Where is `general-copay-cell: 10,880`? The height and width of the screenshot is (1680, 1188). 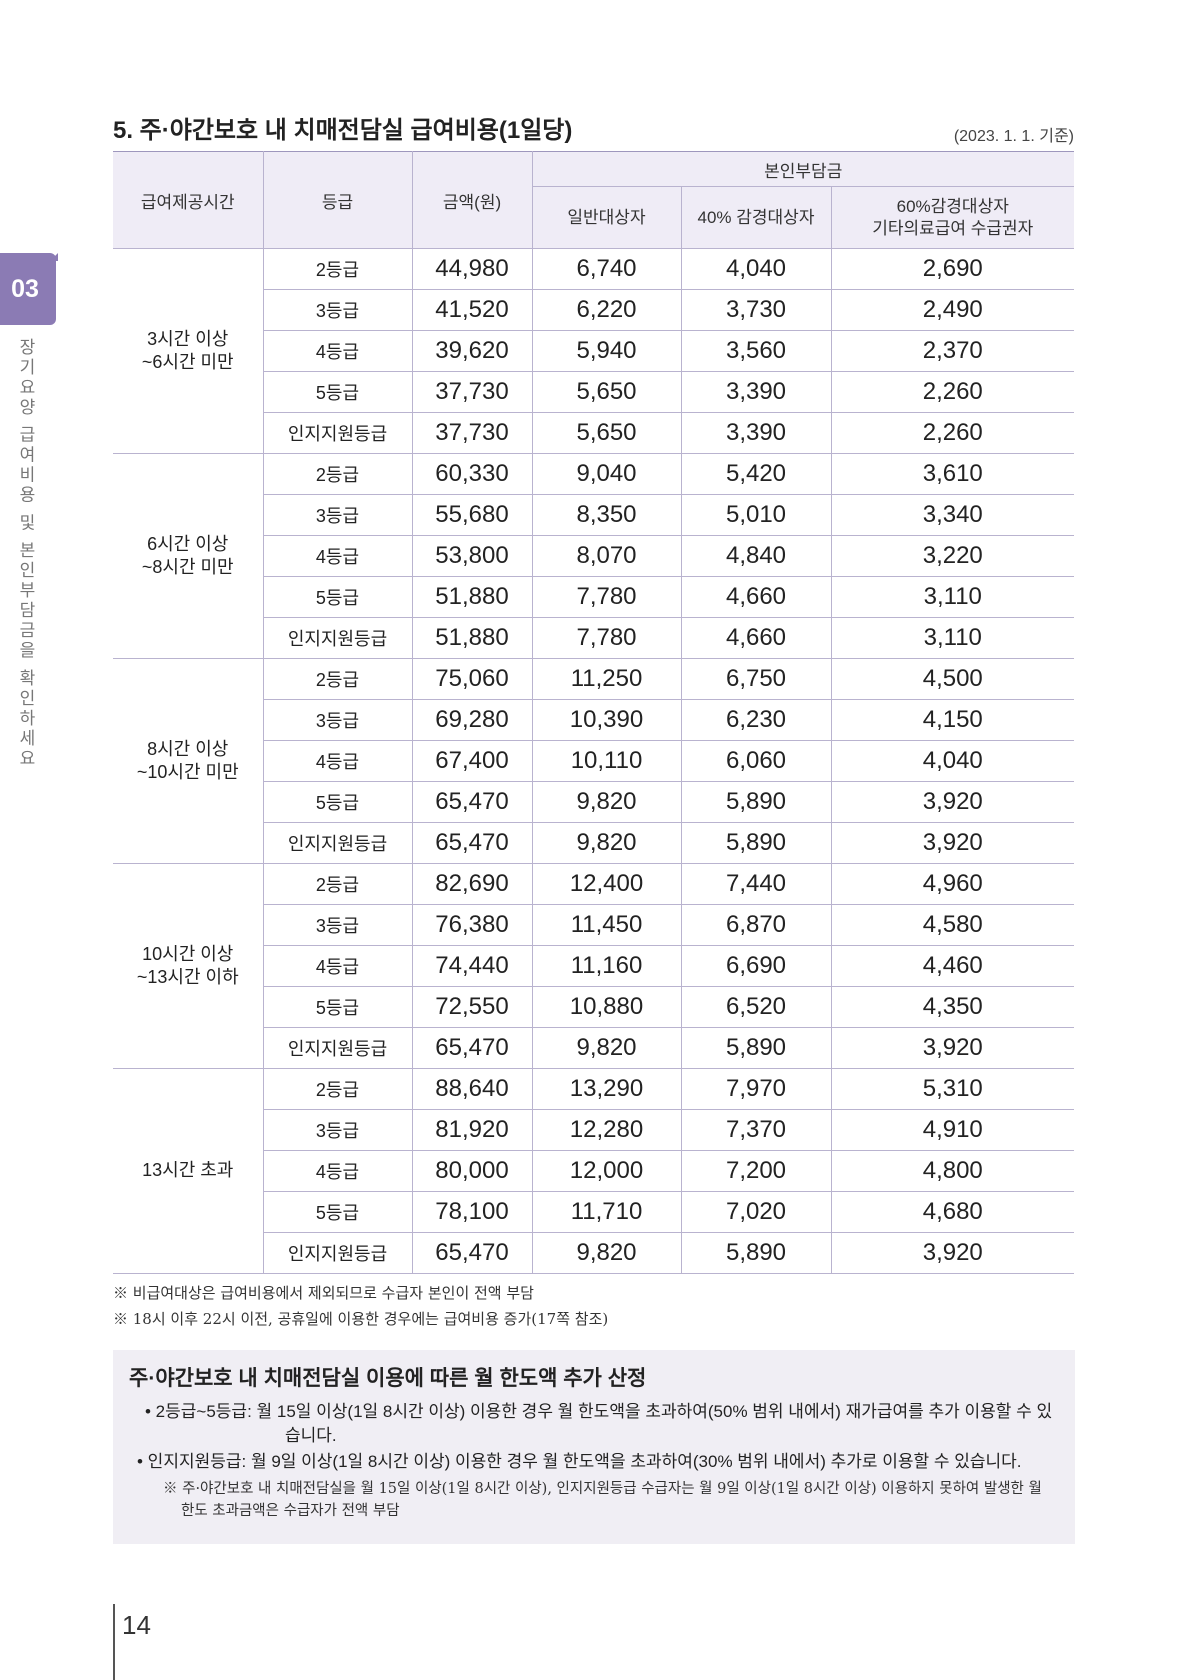
general-copay-cell: 10,880 is located at coordinates (606, 1007).